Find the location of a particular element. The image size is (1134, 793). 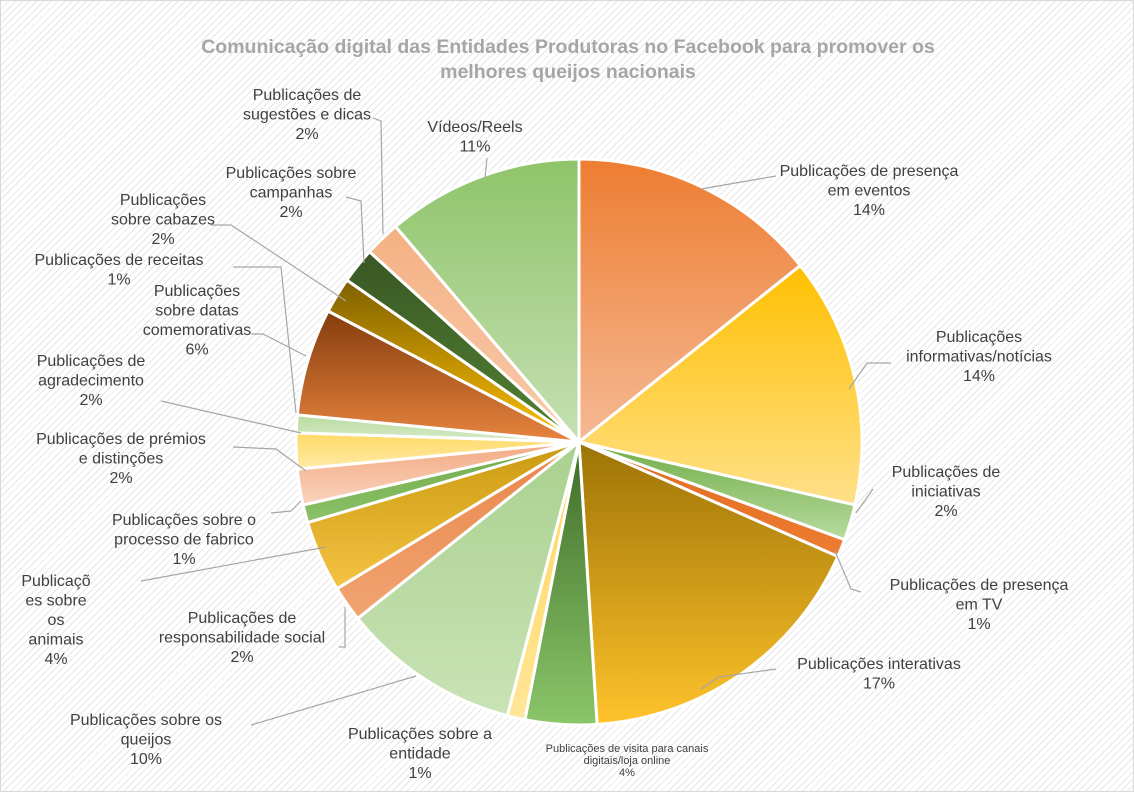

data-label-line: processo de fabrico is located at coordinates (184, 540).